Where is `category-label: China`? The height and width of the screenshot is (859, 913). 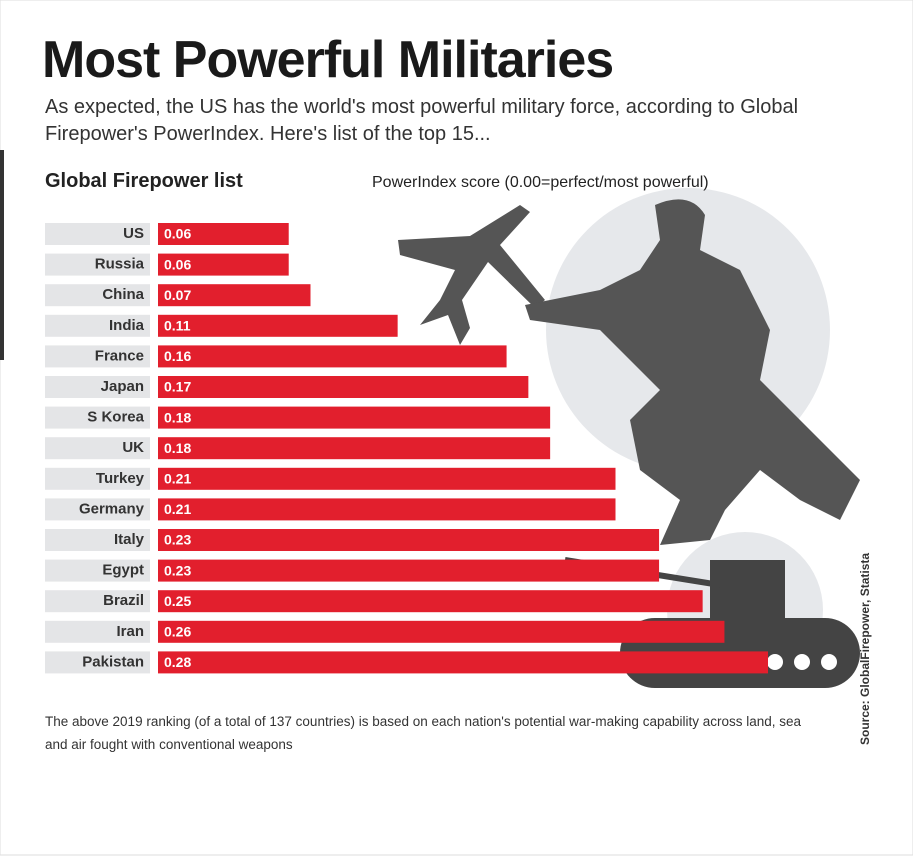
category-label: China is located at coordinates (123, 294).